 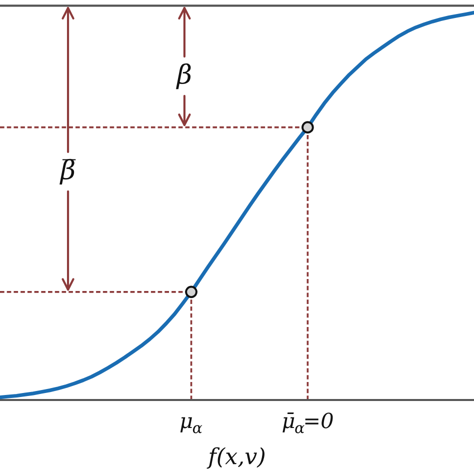 What do you see at coordinates (183, 76) in the screenshot?
I see `annotation: β` at bounding box center [183, 76].